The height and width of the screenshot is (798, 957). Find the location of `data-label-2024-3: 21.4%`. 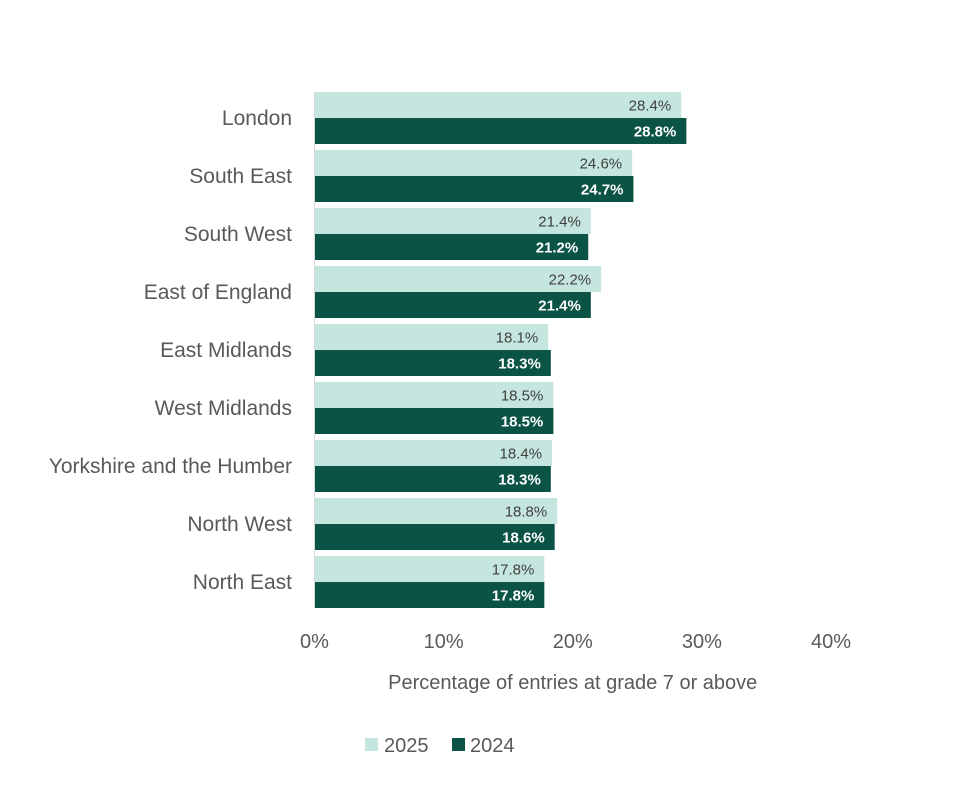

data-label-2024-3: 21.4% is located at coordinates (559, 306).